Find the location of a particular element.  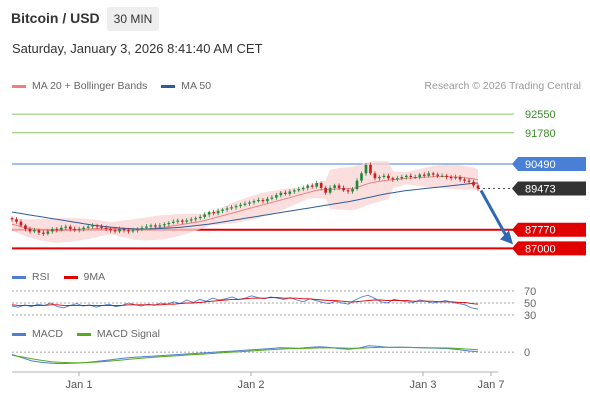

price-level-labels: 92550 91780 90490 89473 87770 87000 is located at coordinates (549, 182).